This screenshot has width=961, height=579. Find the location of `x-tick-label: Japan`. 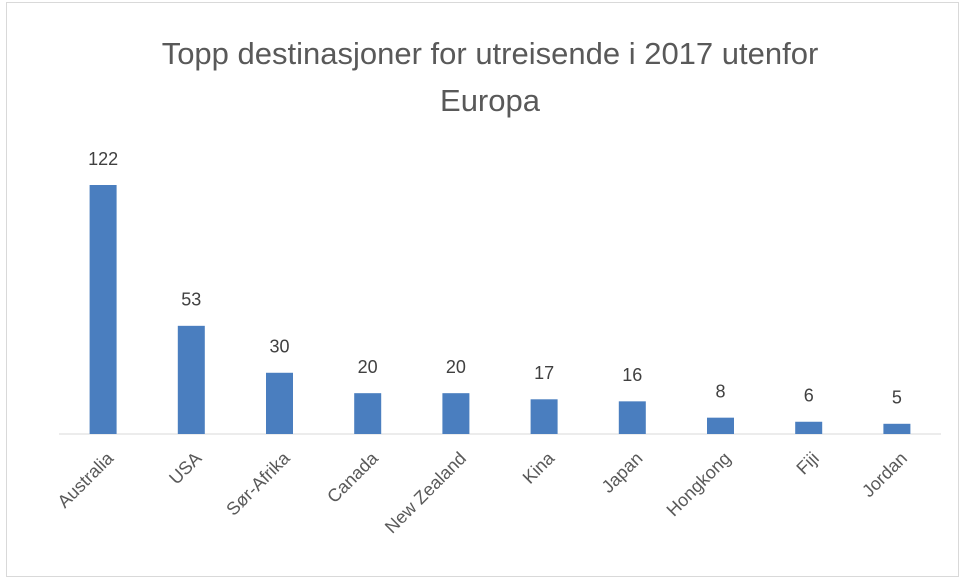

x-tick-label: Japan is located at coordinates (622, 472).